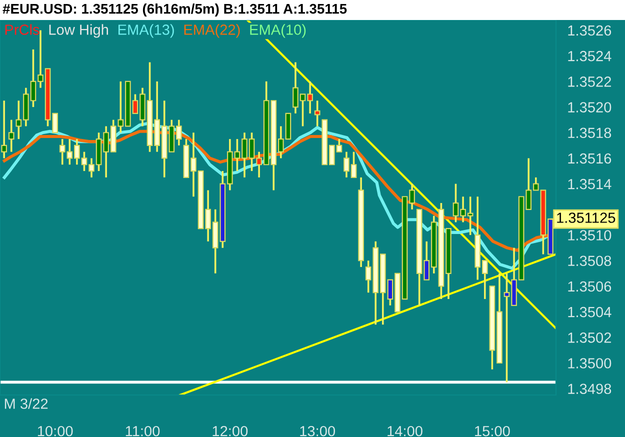 This screenshot has height=437, width=625. I want to click on x-tick-label: 11:00, so click(143, 431).